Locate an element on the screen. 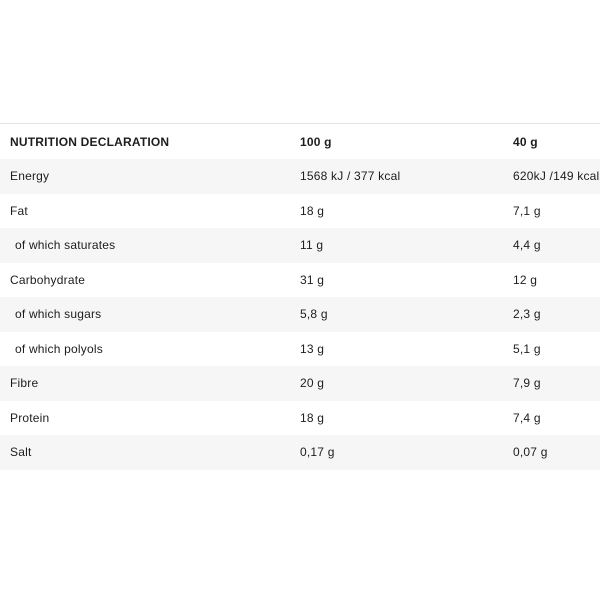 The height and width of the screenshot is (600, 600). nutrient-label: of which sugars is located at coordinates (58, 314).